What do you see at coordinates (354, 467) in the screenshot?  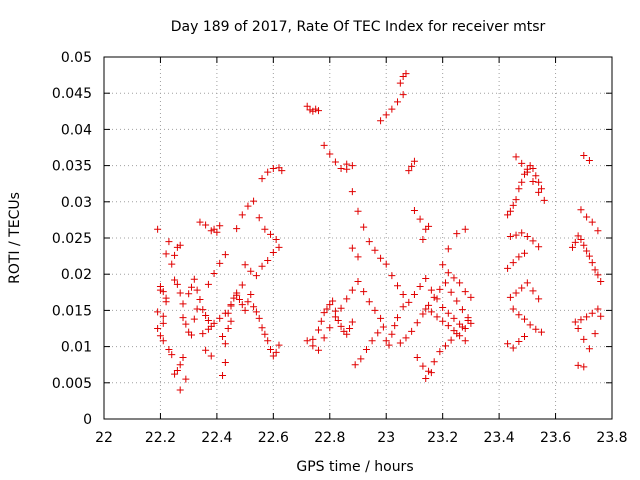 I see `x-axis-label: GPS time / hours` at bounding box center [354, 467].